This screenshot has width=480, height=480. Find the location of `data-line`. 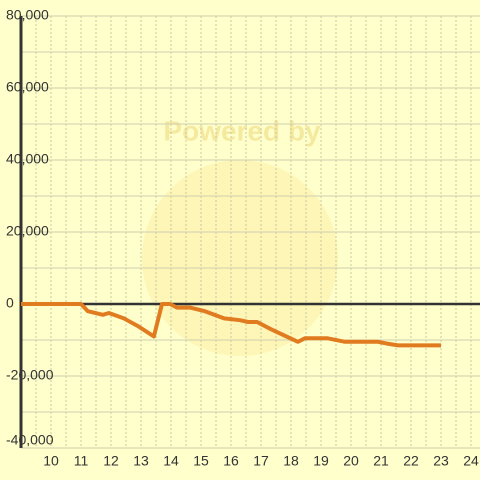

data-line is located at coordinates (231, 325).